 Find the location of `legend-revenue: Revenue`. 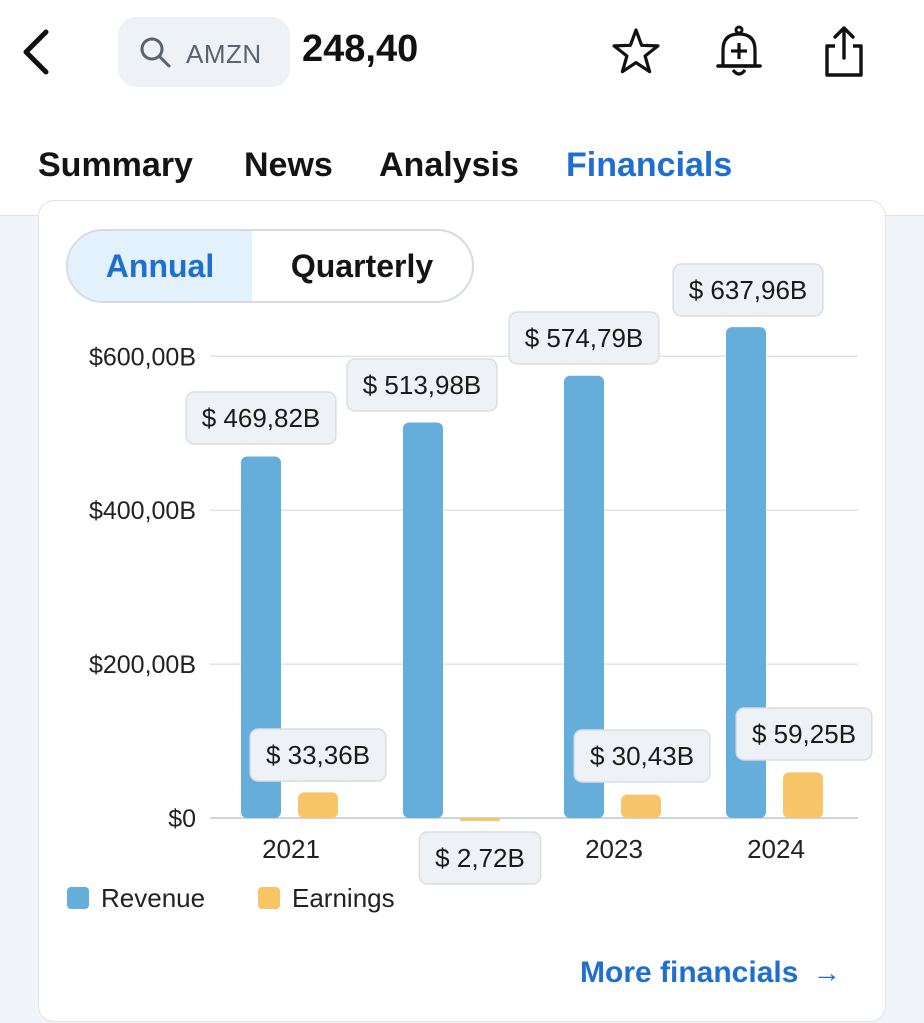

legend-revenue: Revenue is located at coordinates (136, 898).